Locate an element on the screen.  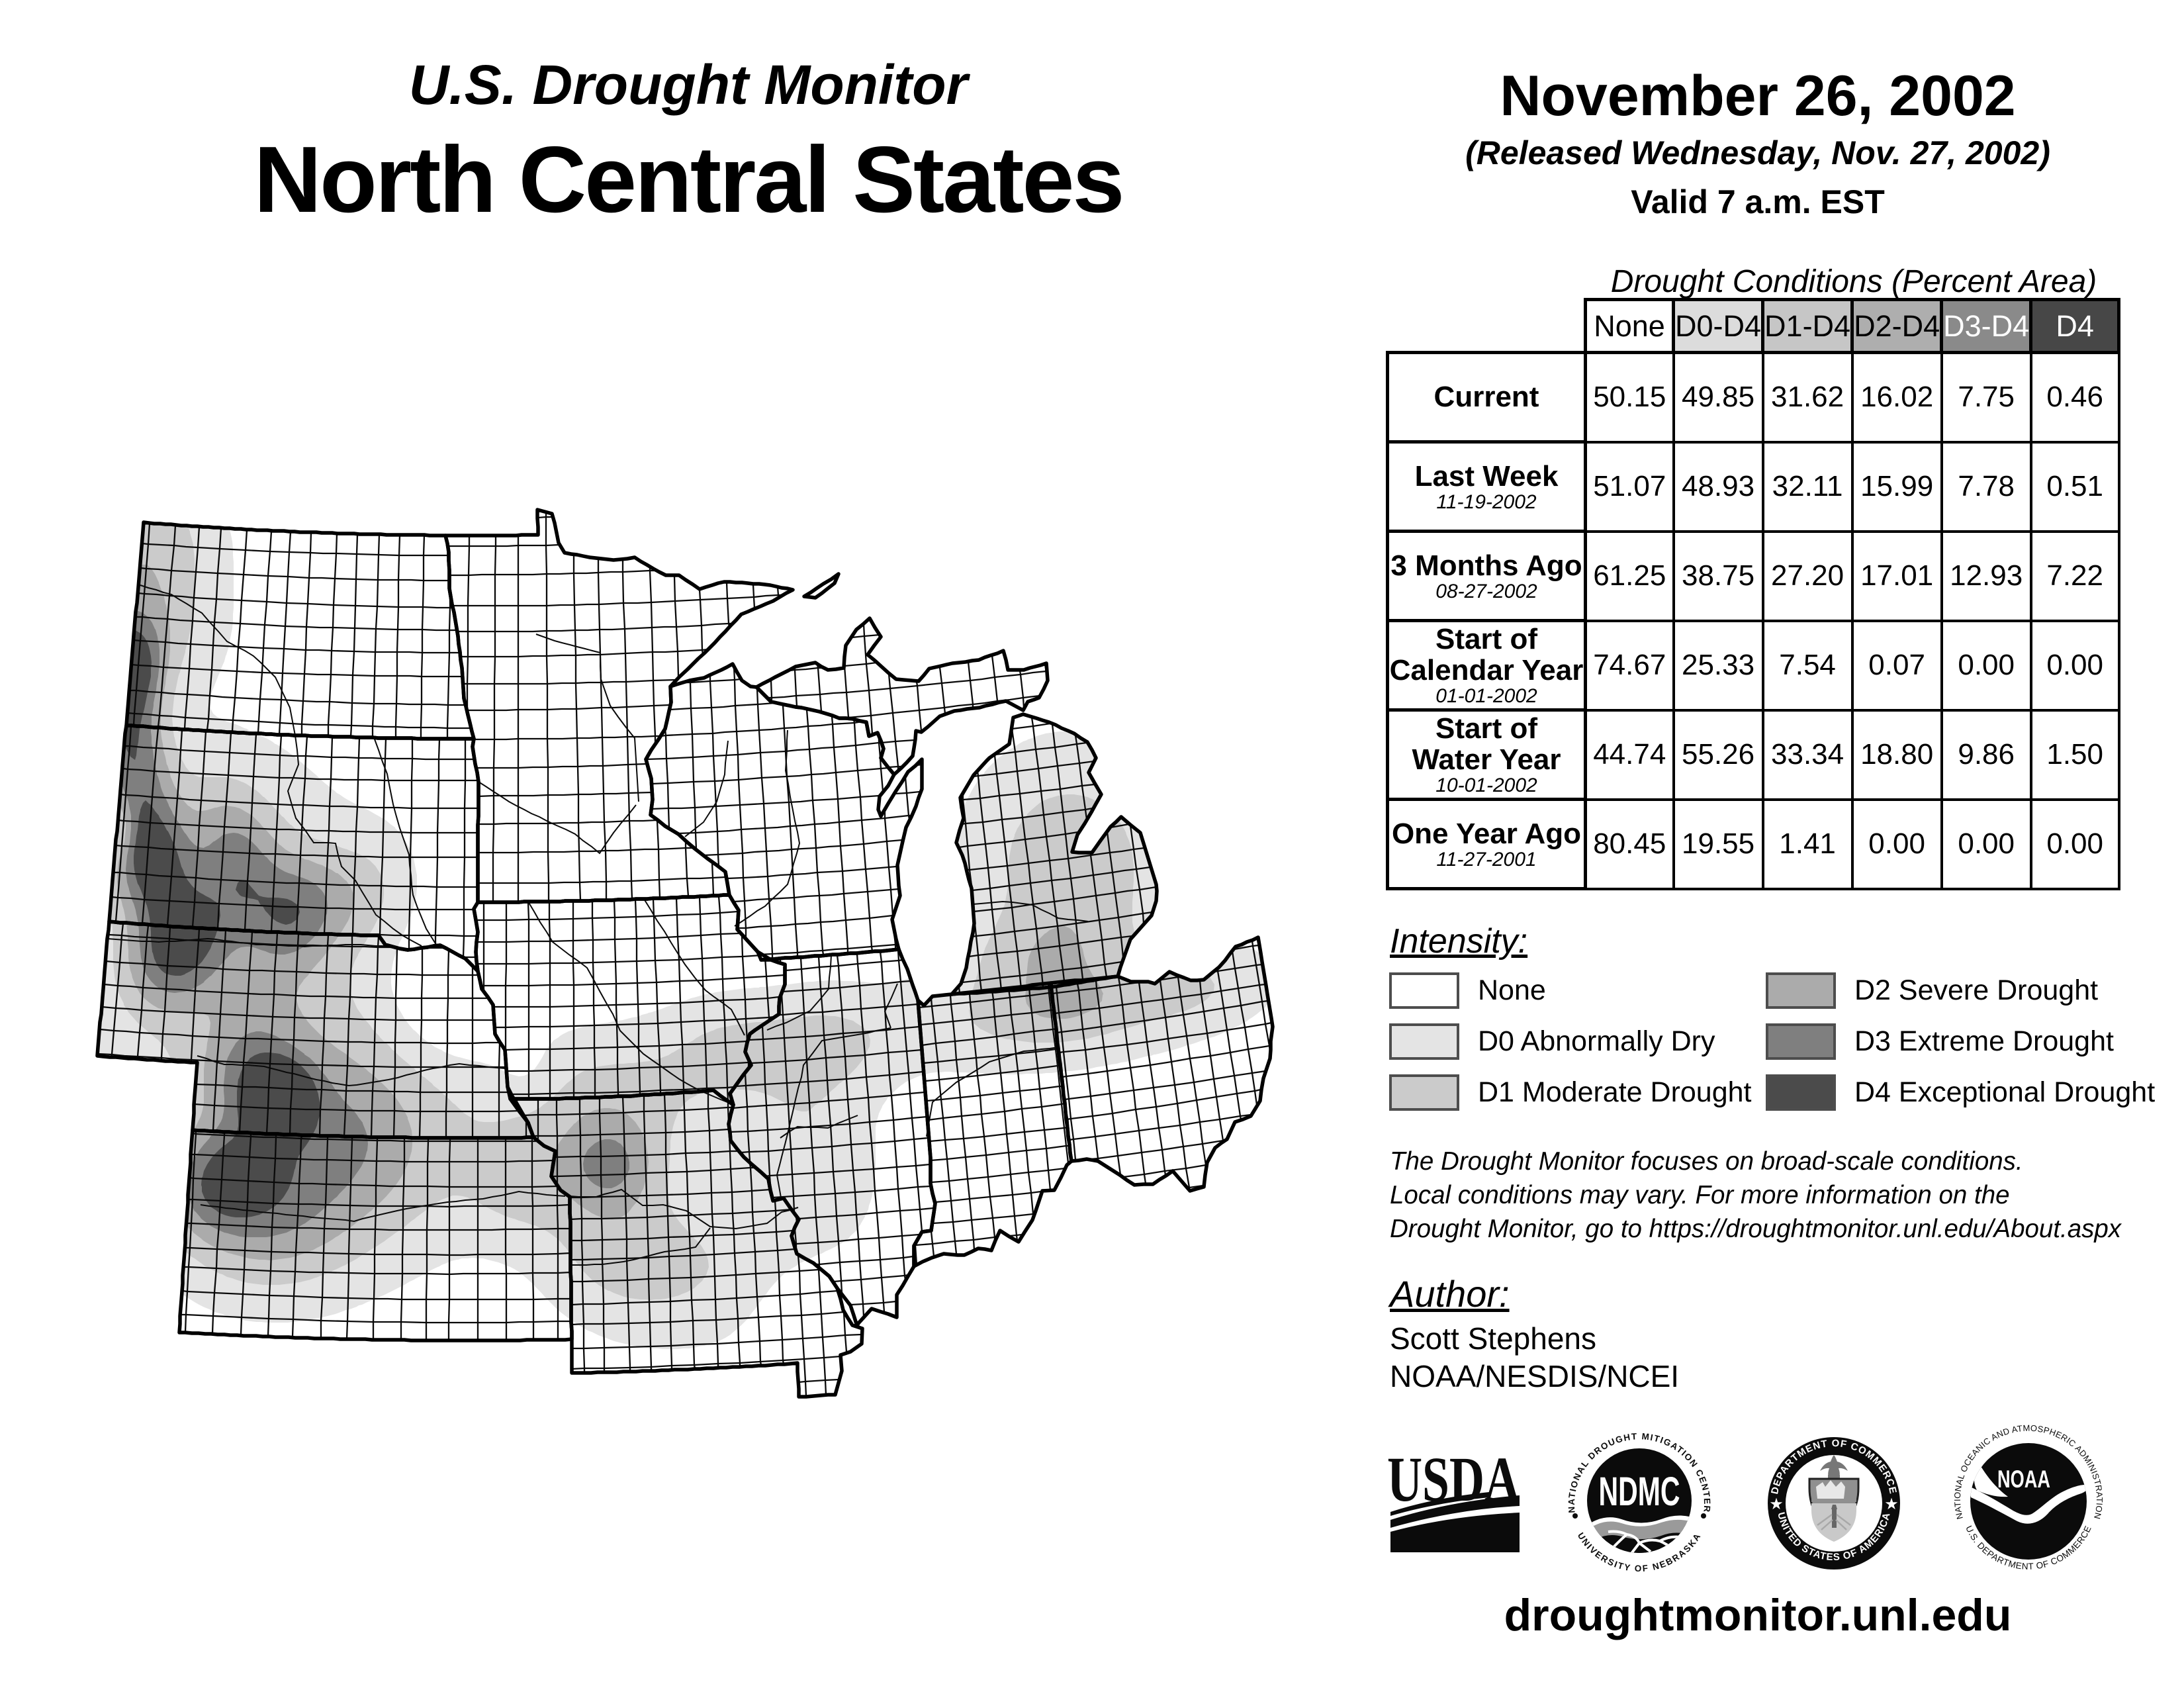
svg-text: NOAA is located at coordinates (2023, 1479).